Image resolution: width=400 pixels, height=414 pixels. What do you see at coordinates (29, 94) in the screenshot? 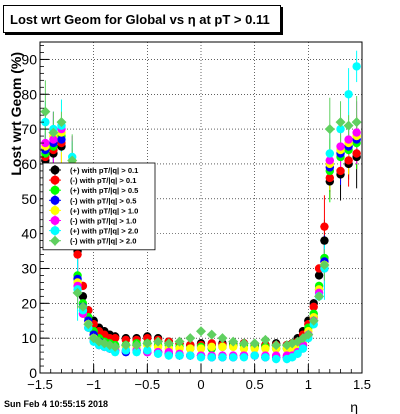
I see `y-tick-label: 80` at bounding box center [29, 94].